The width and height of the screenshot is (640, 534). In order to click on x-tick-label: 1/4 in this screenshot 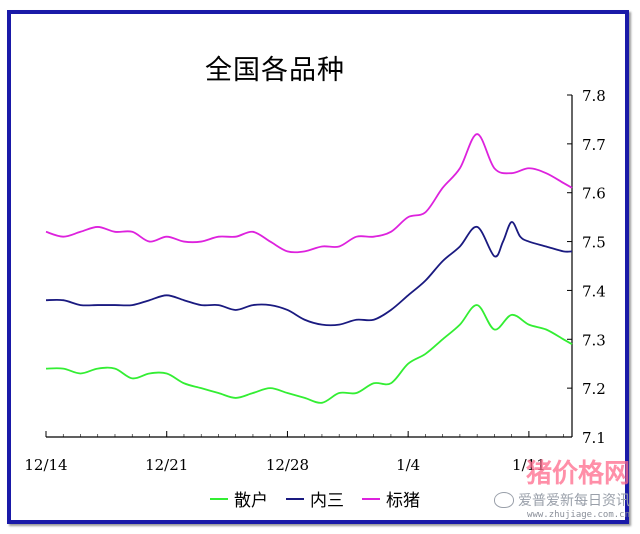, I will do `click(408, 465)`.